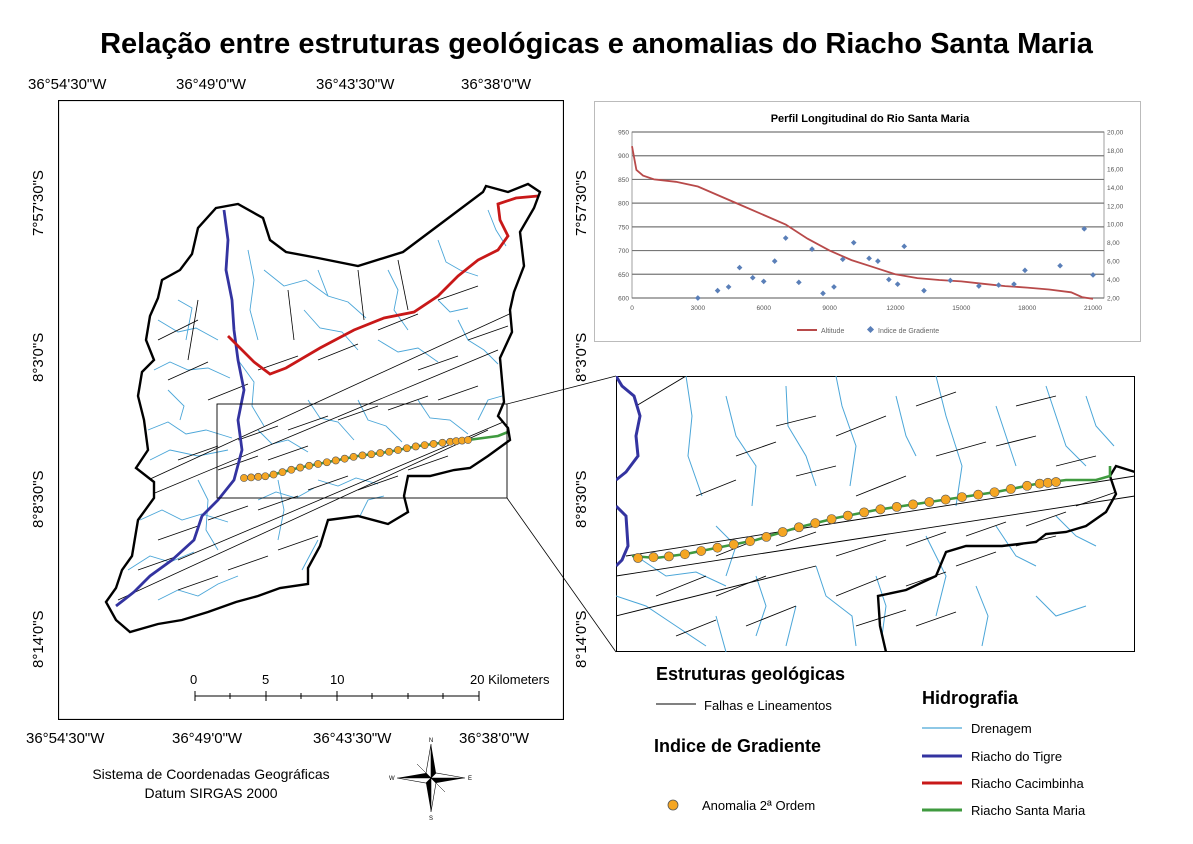 The height and width of the screenshot is (844, 1193). Describe the element at coordinates (211, 84) in the screenshot. I see `top-lon-label: 36°49'0"W` at that location.